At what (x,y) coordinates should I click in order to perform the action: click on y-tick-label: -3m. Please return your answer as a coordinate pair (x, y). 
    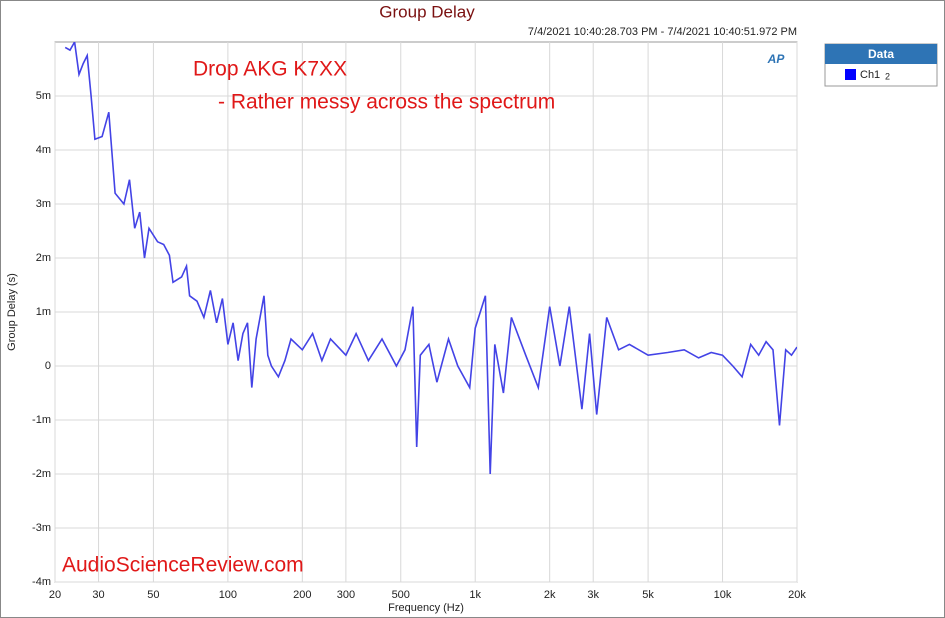
    Looking at the image, I should click on (41, 528).